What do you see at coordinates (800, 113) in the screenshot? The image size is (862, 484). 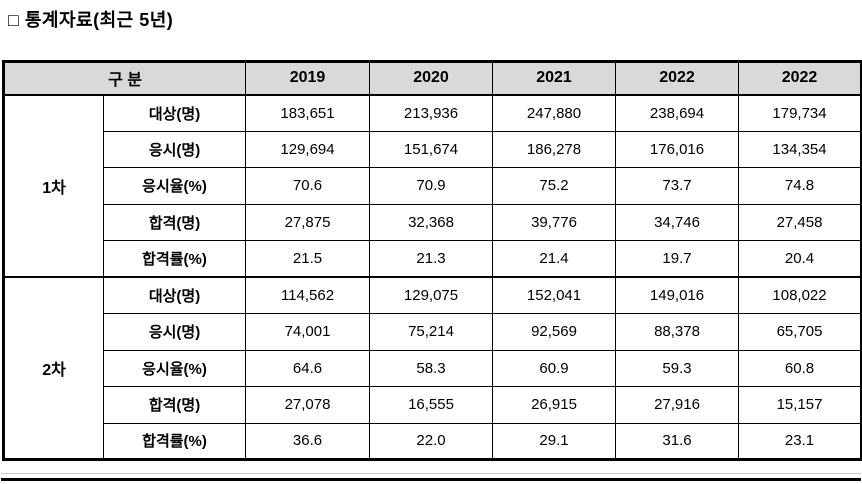 I see `value-cell: 179,734` at bounding box center [800, 113].